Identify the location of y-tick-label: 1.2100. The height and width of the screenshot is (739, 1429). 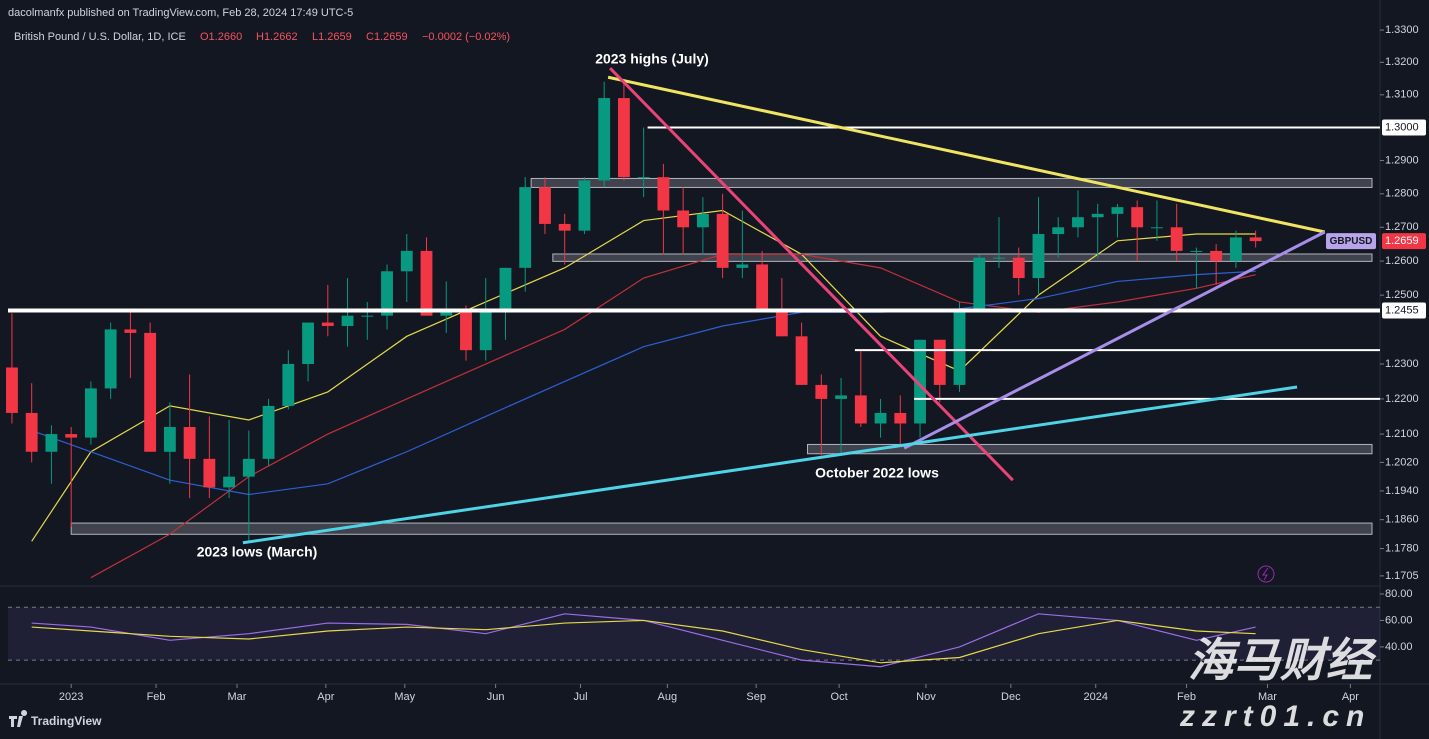
(1402, 434).